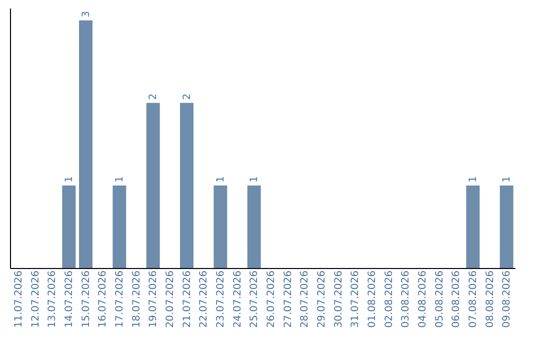  I want to click on x-tick-label: 28.07.2026, so click(305, 299).